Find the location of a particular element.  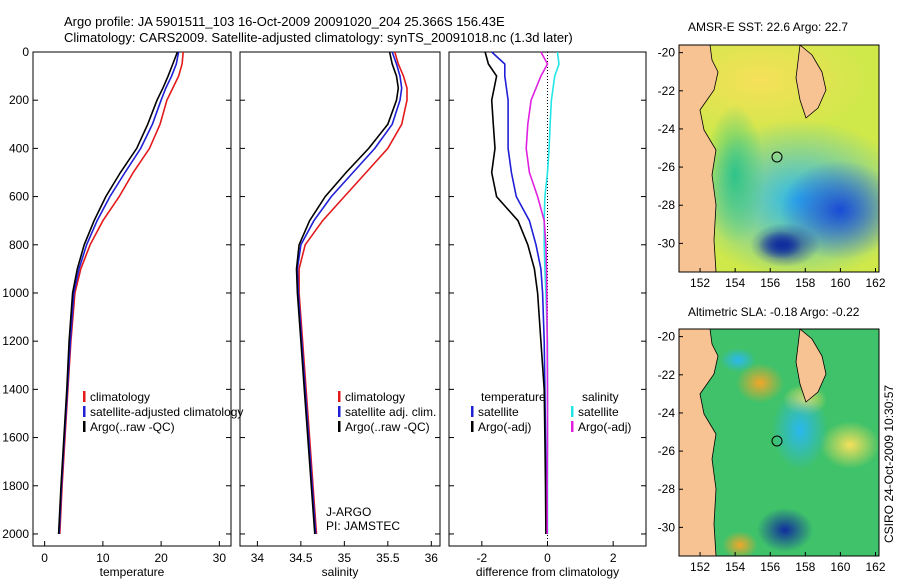

x-tick-label: 20 is located at coordinates (161, 558).